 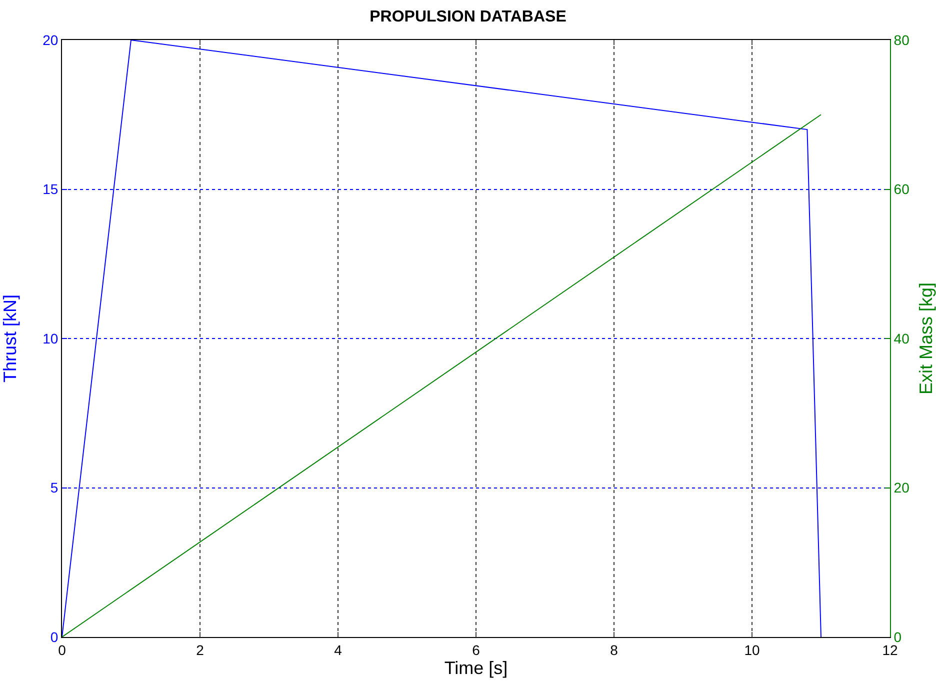 What do you see at coordinates (50, 189) in the screenshot?
I see `y-tick-label: 15` at bounding box center [50, 189].